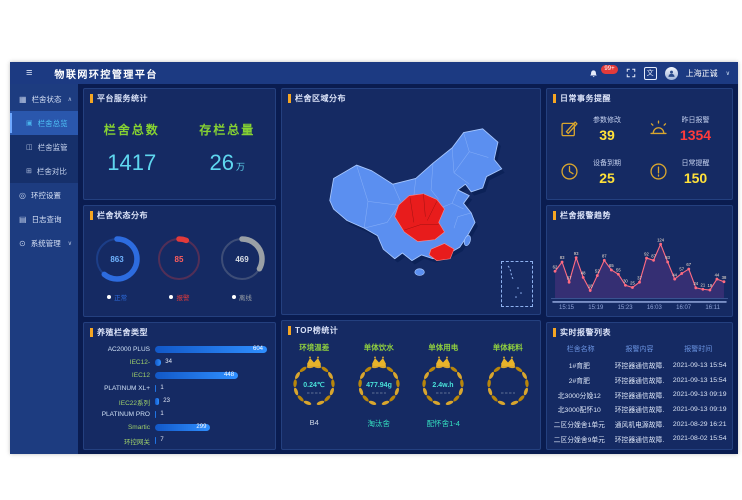 Image resolution: width=742 pixels, height=500 pixels. Describe the element at coordinates (29, 123) in the screenshot. I see `overview-icon: ▣` at that location.